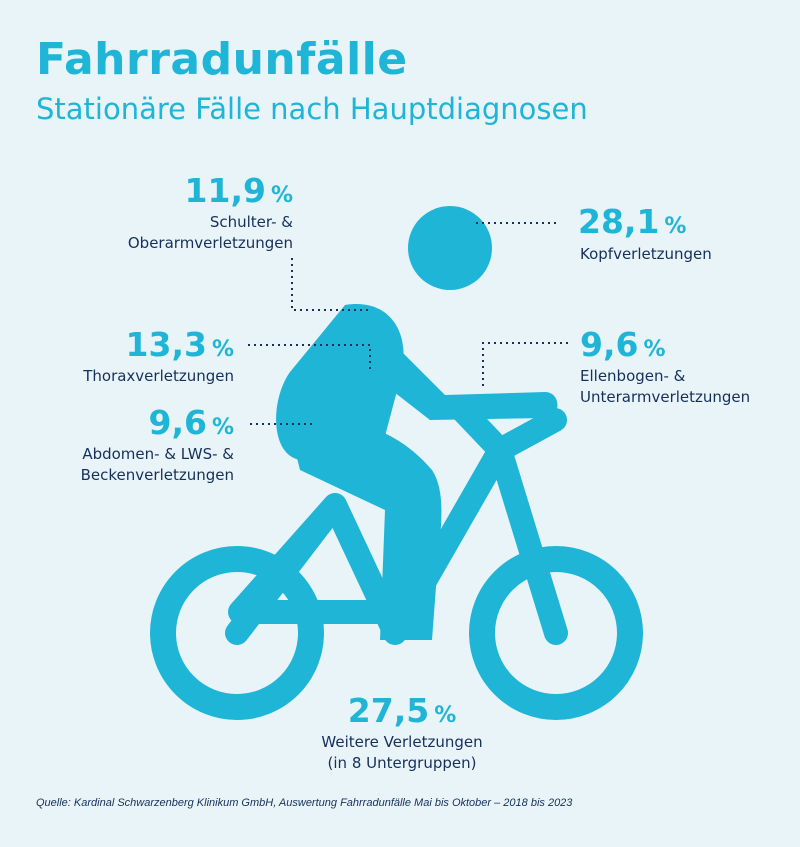 Image resolution: width=800 pixels, height=847 pixels. Describe the element at coordinates (330, 284) in the screenshot. I see `leader-schulter` at that location.